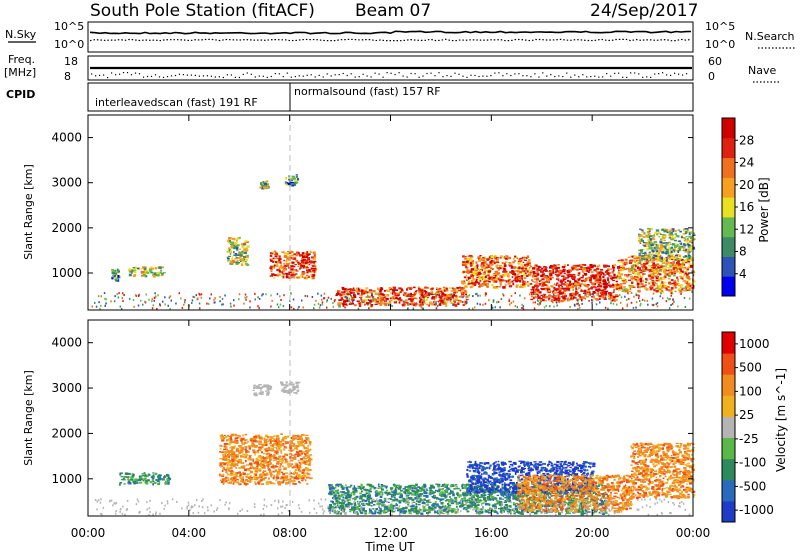  I want to click on cpid-segment-2: normalsound (fast) 157 RF, so click(367, 91).